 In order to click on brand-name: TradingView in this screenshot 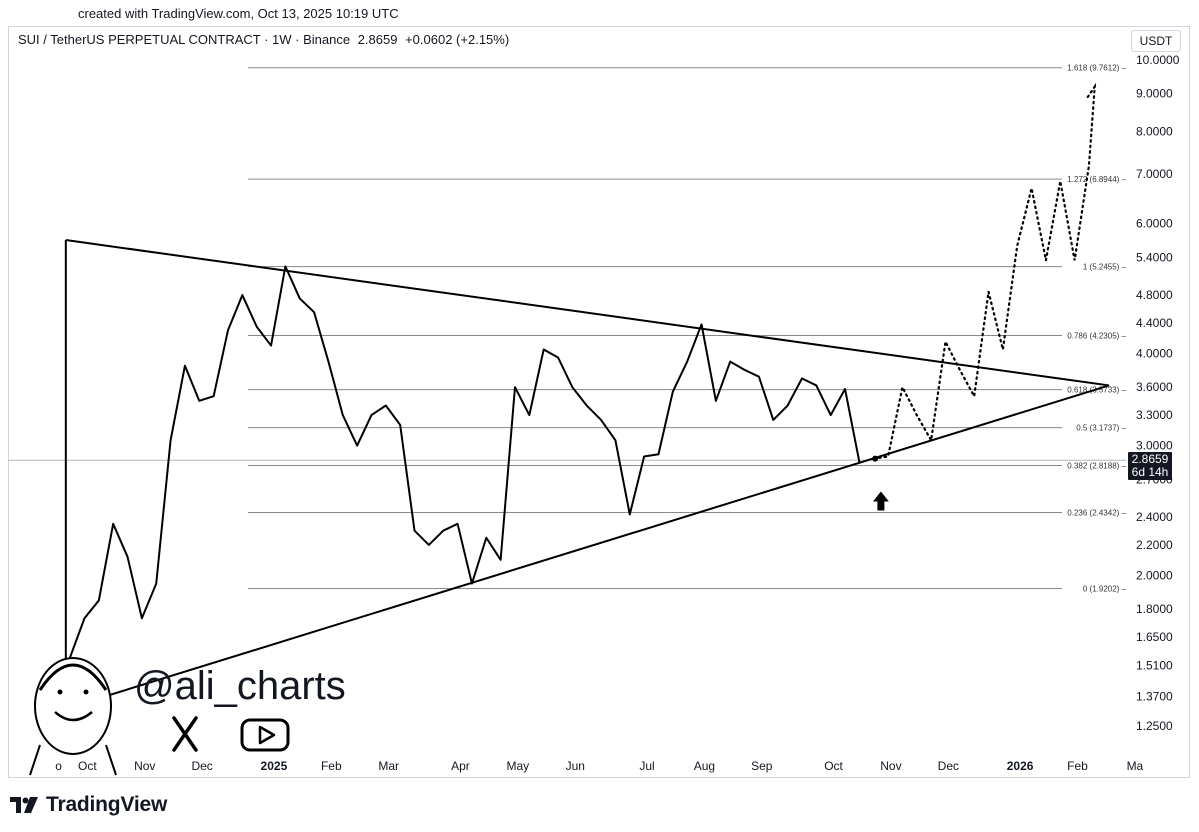, I will do `click(107, 804)`.